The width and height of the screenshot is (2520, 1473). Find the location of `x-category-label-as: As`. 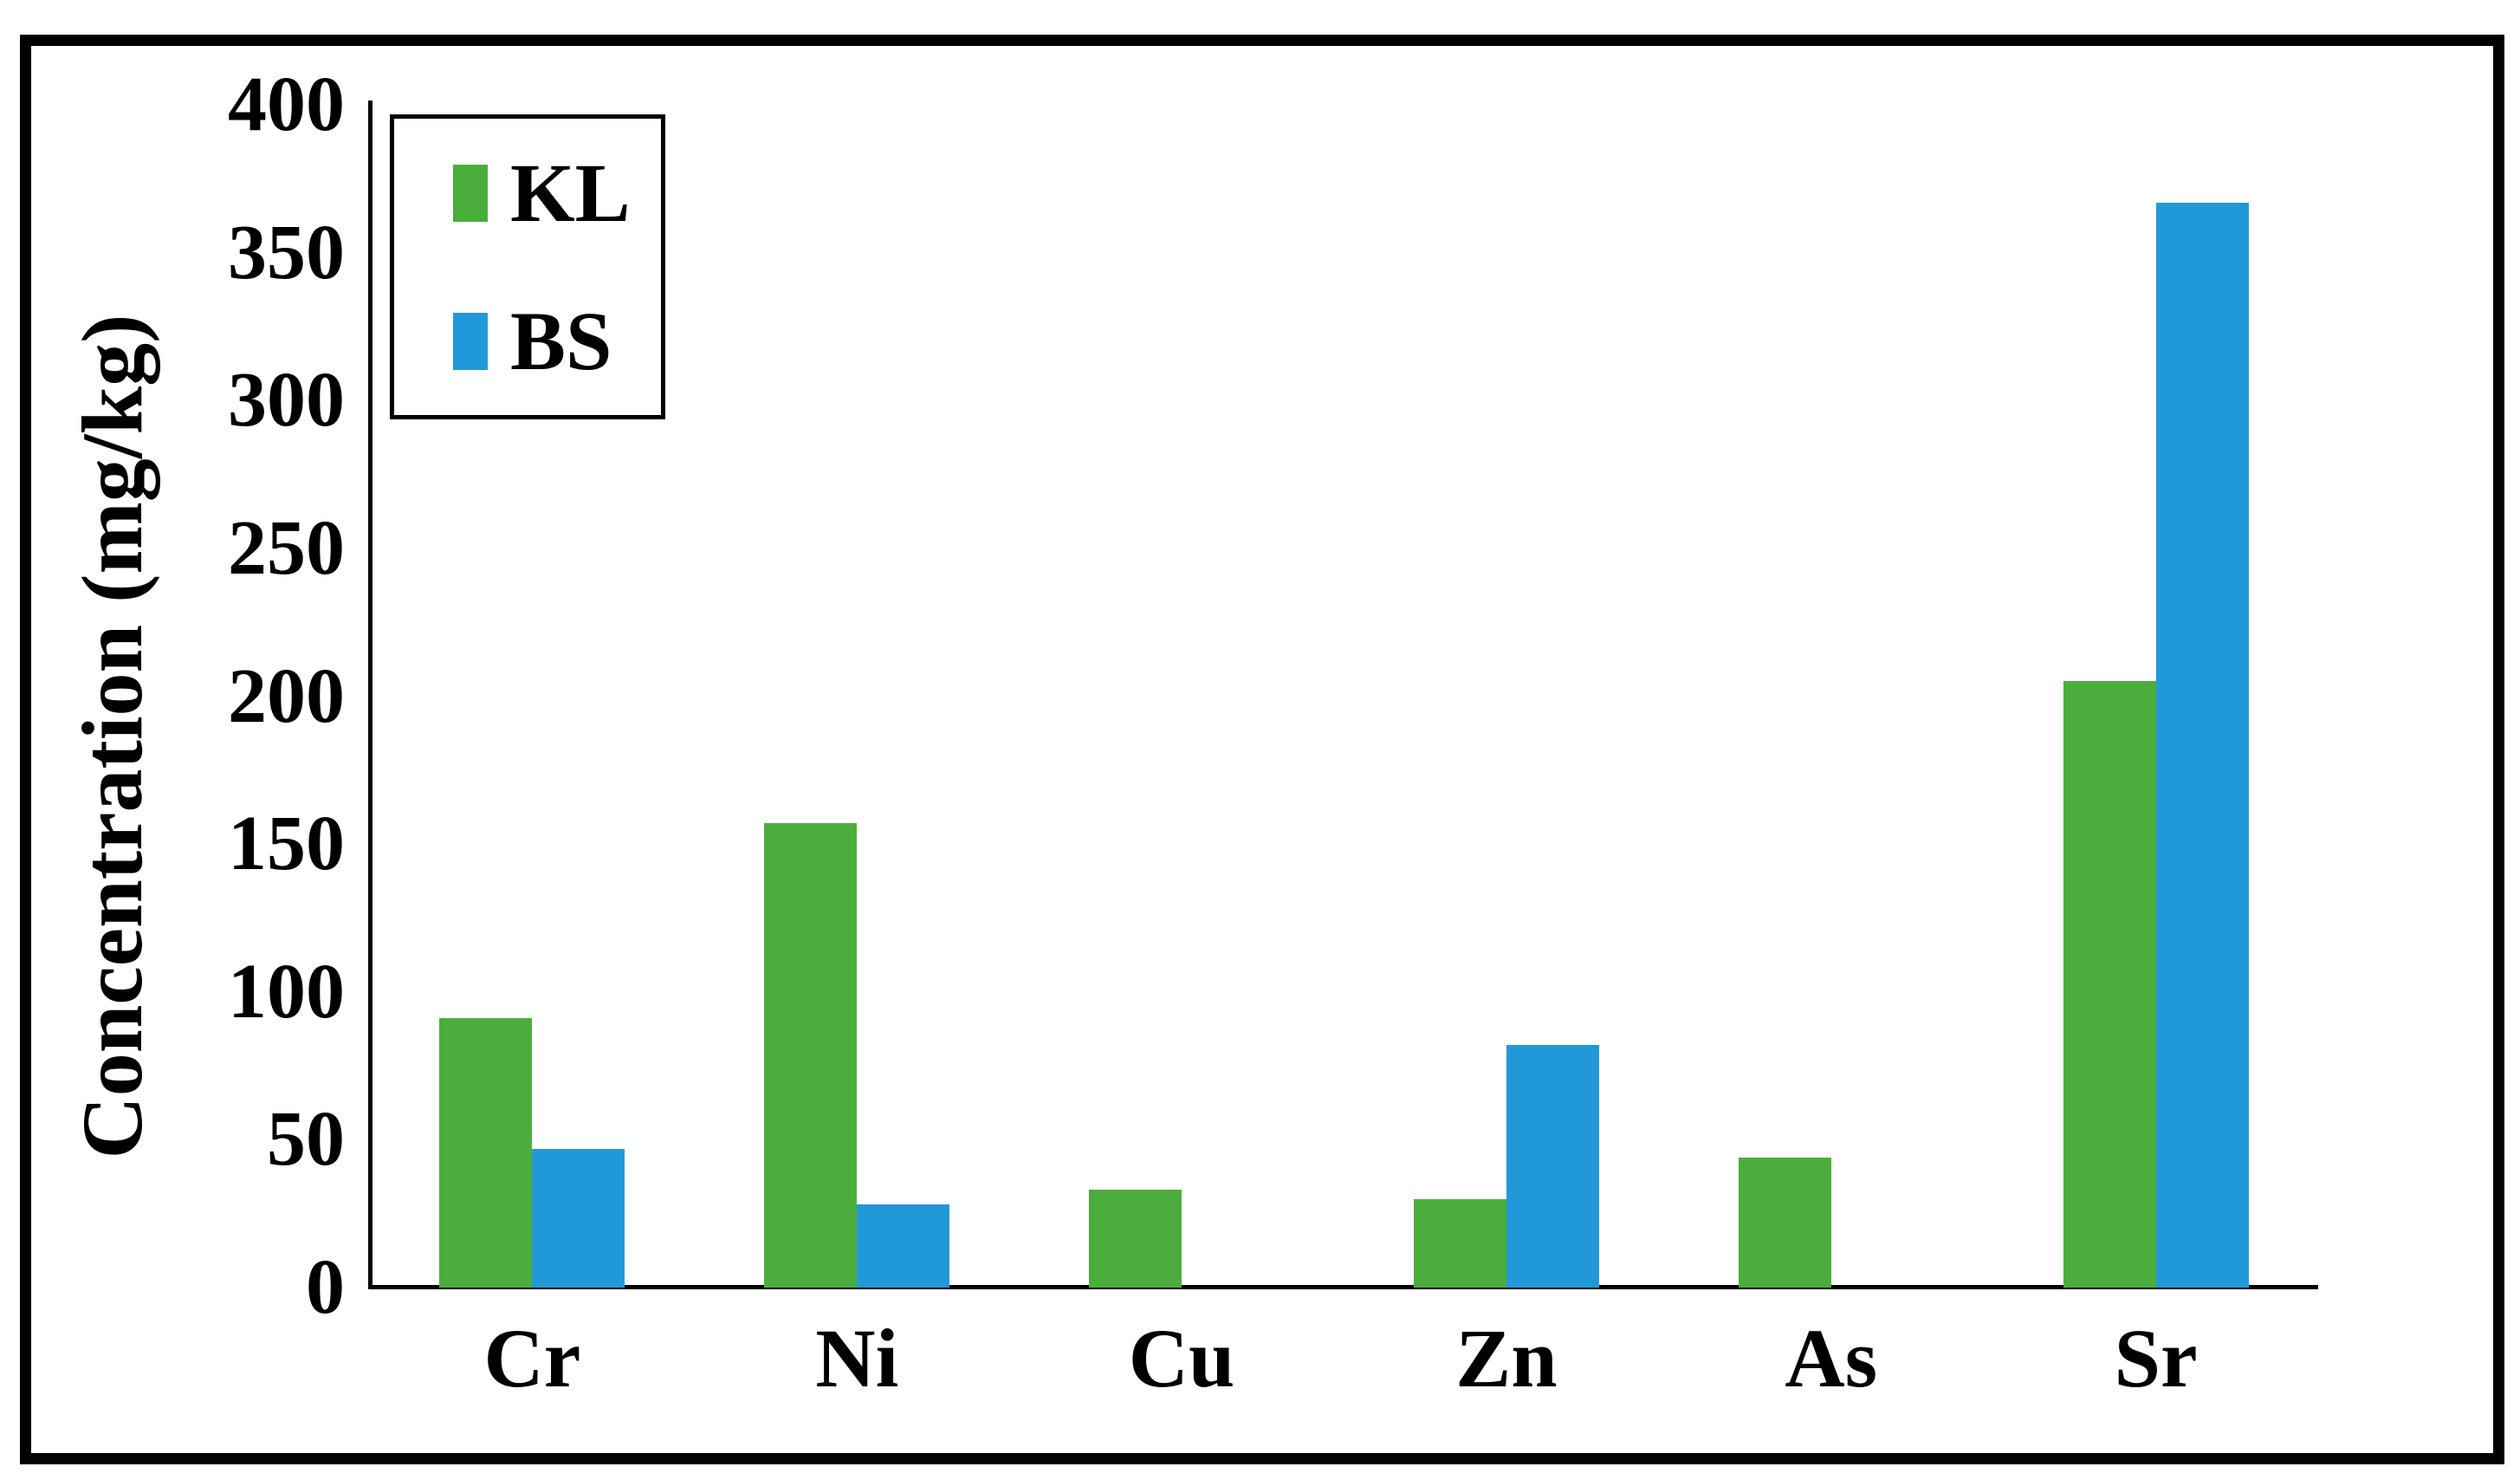

x-category-label-as: As is located at coordinates (1831, 1358).